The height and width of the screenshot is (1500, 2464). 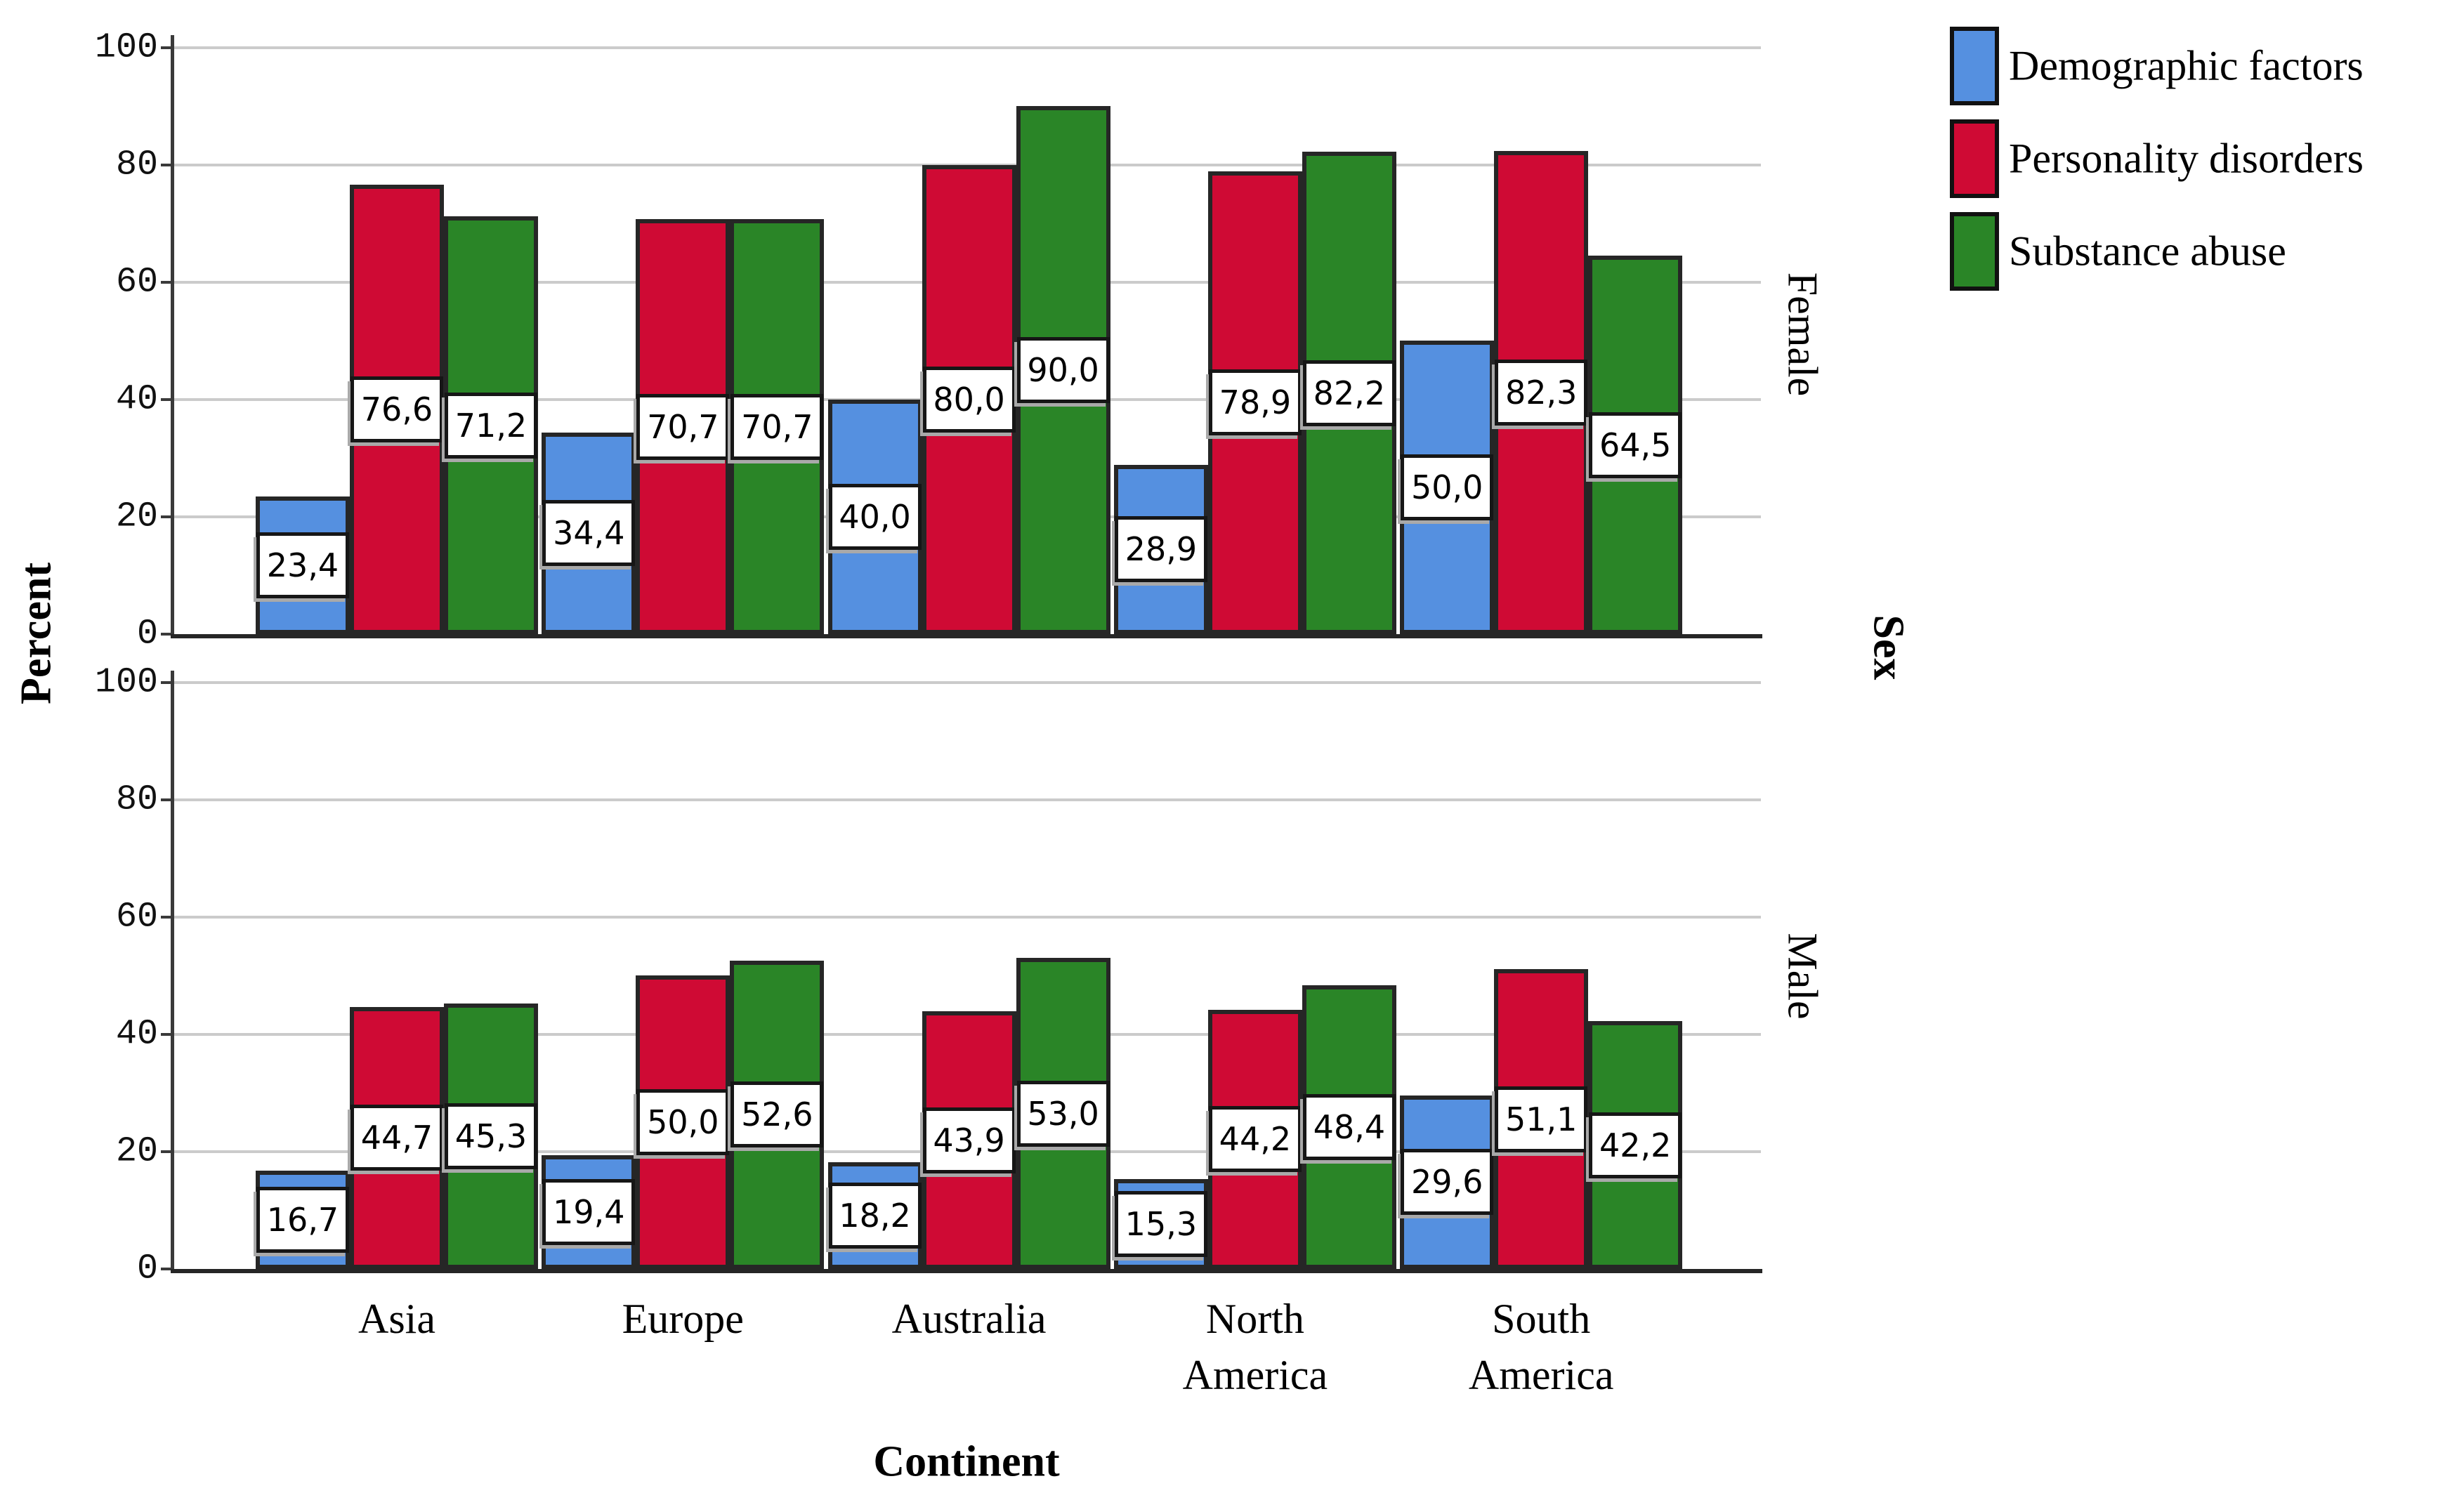 I want to click on bar-value-label: 29,6, so click(x=1447, y=1182).